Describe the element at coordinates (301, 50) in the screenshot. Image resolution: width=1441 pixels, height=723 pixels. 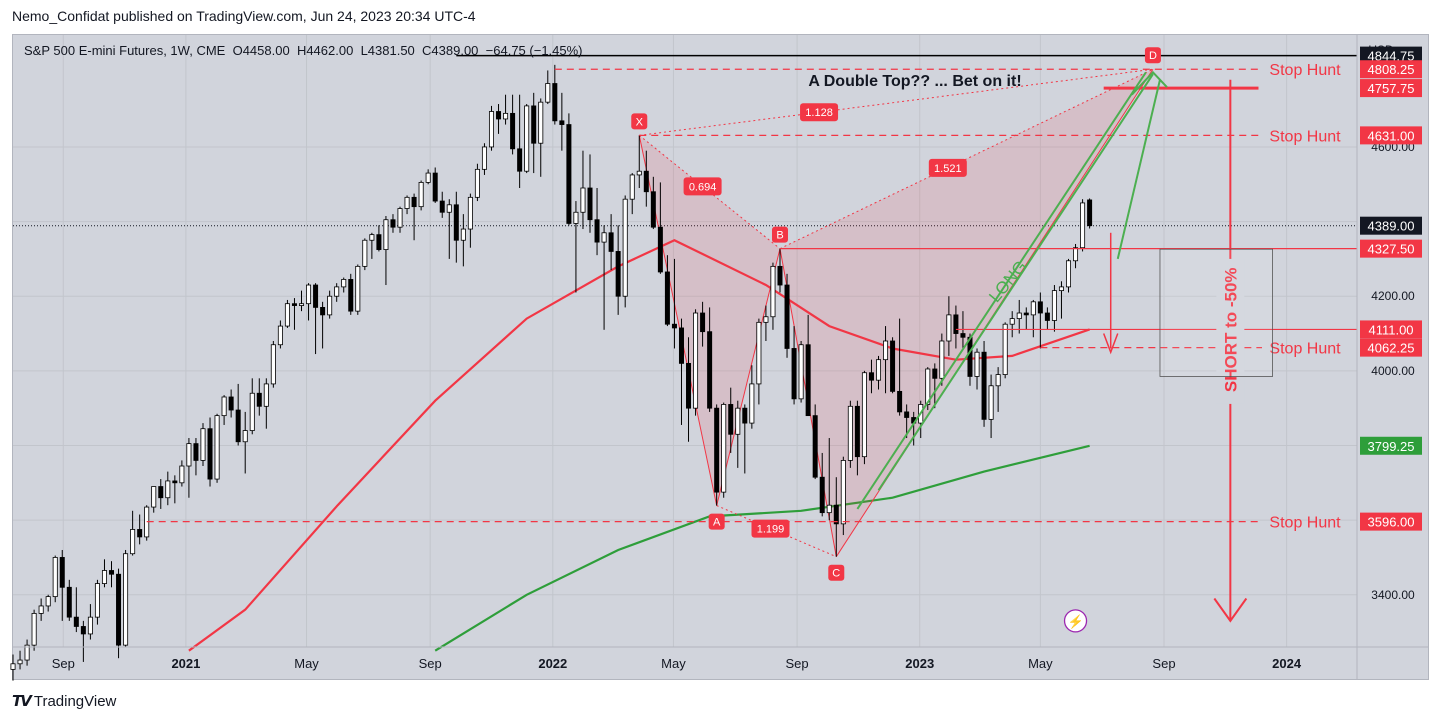
I see `legend-high-label: H` at that location.